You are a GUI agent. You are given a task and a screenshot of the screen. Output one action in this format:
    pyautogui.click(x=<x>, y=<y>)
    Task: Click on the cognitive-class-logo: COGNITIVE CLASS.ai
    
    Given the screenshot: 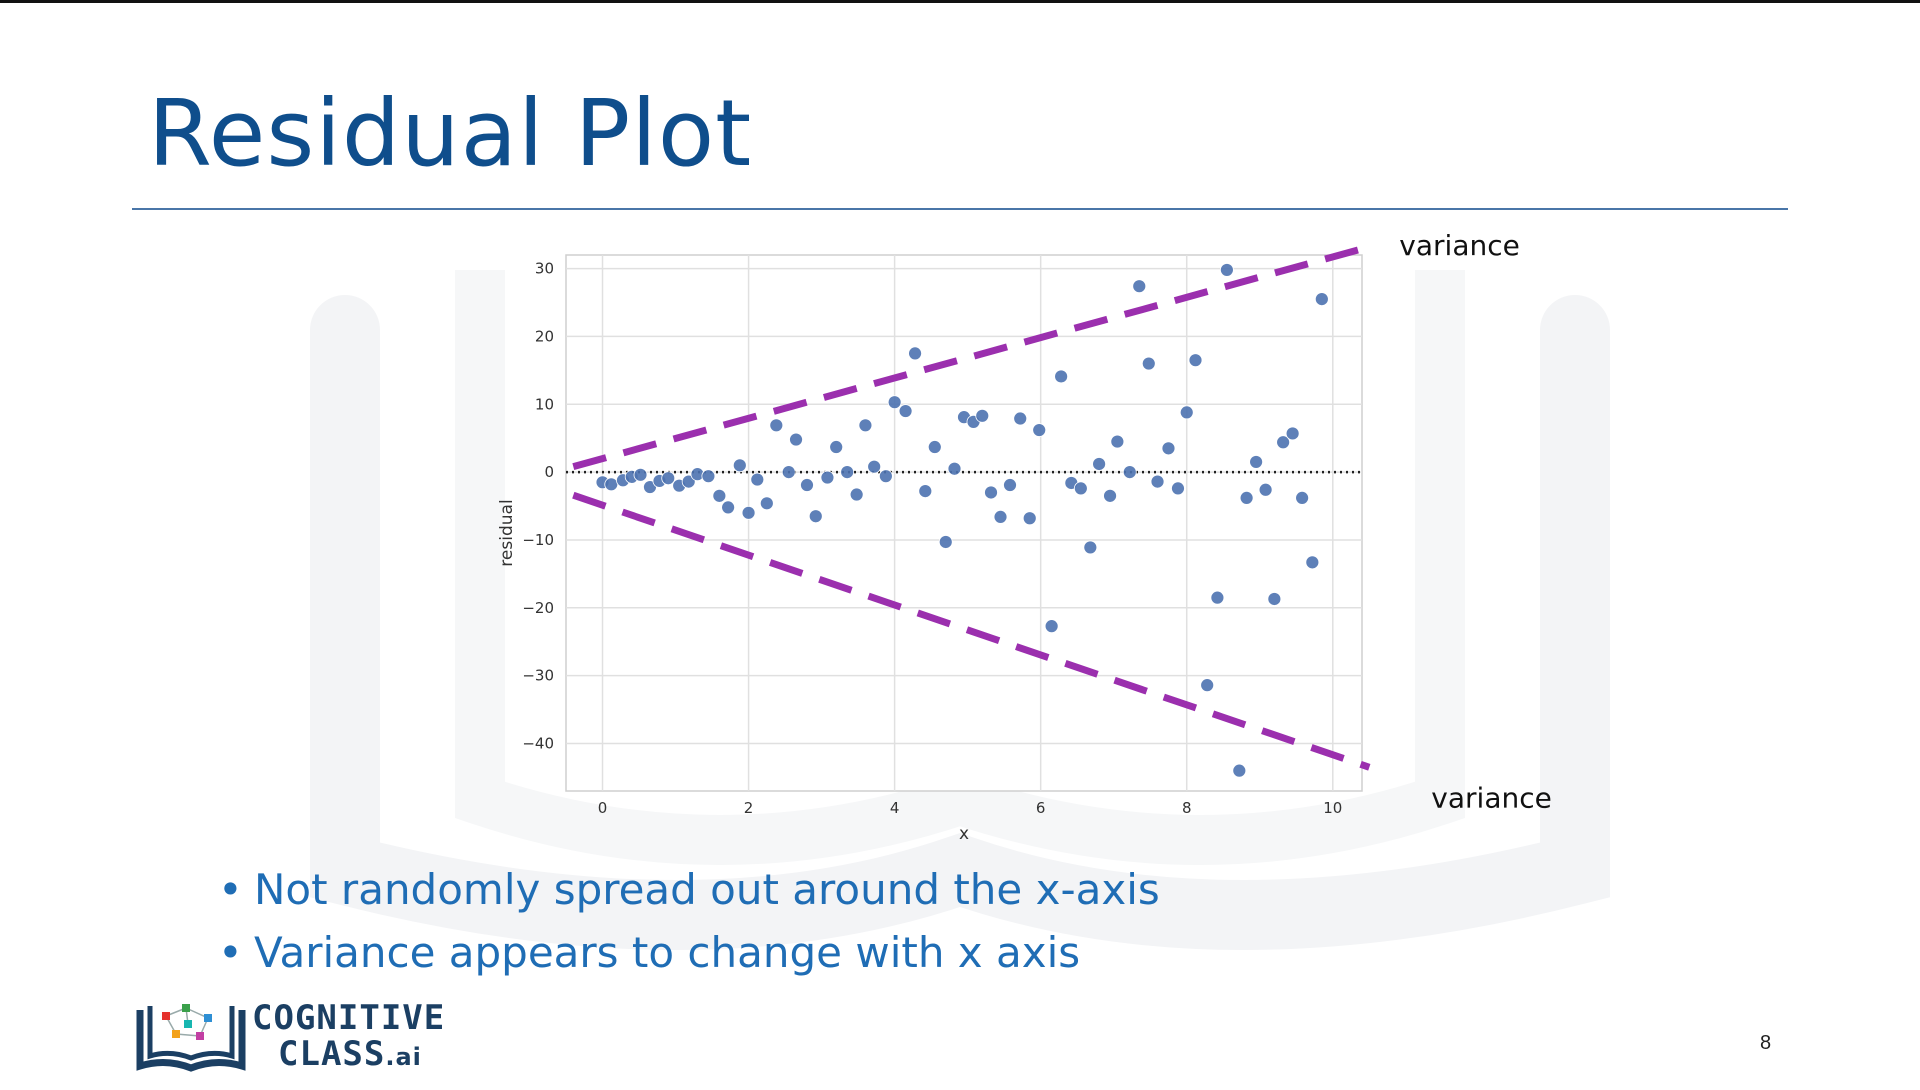 What is the action you would take?
    pyautogui.click(x=296, y=1037)
    